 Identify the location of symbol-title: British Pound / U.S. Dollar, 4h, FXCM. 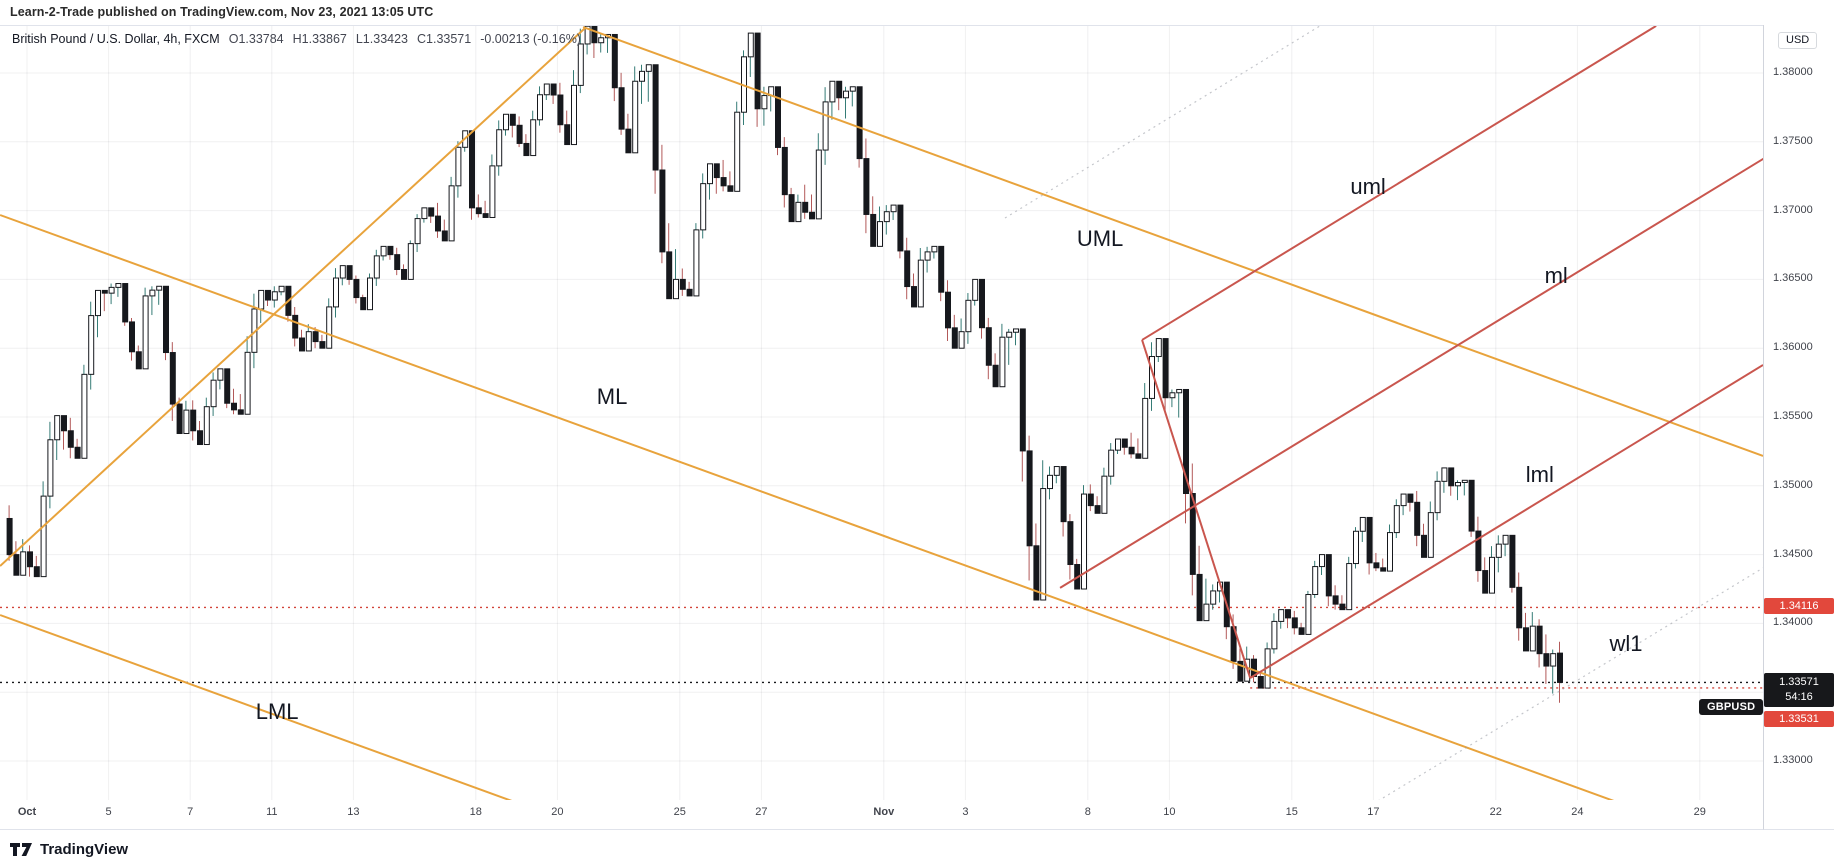
(116, 39).